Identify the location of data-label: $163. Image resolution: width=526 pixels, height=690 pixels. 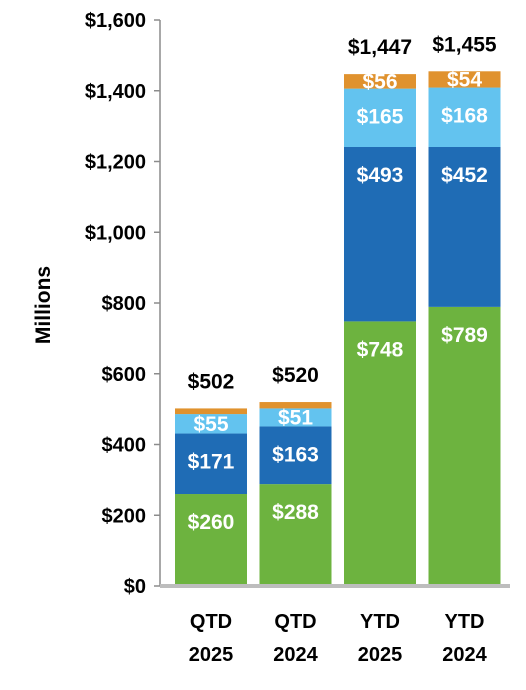
(295, 454).